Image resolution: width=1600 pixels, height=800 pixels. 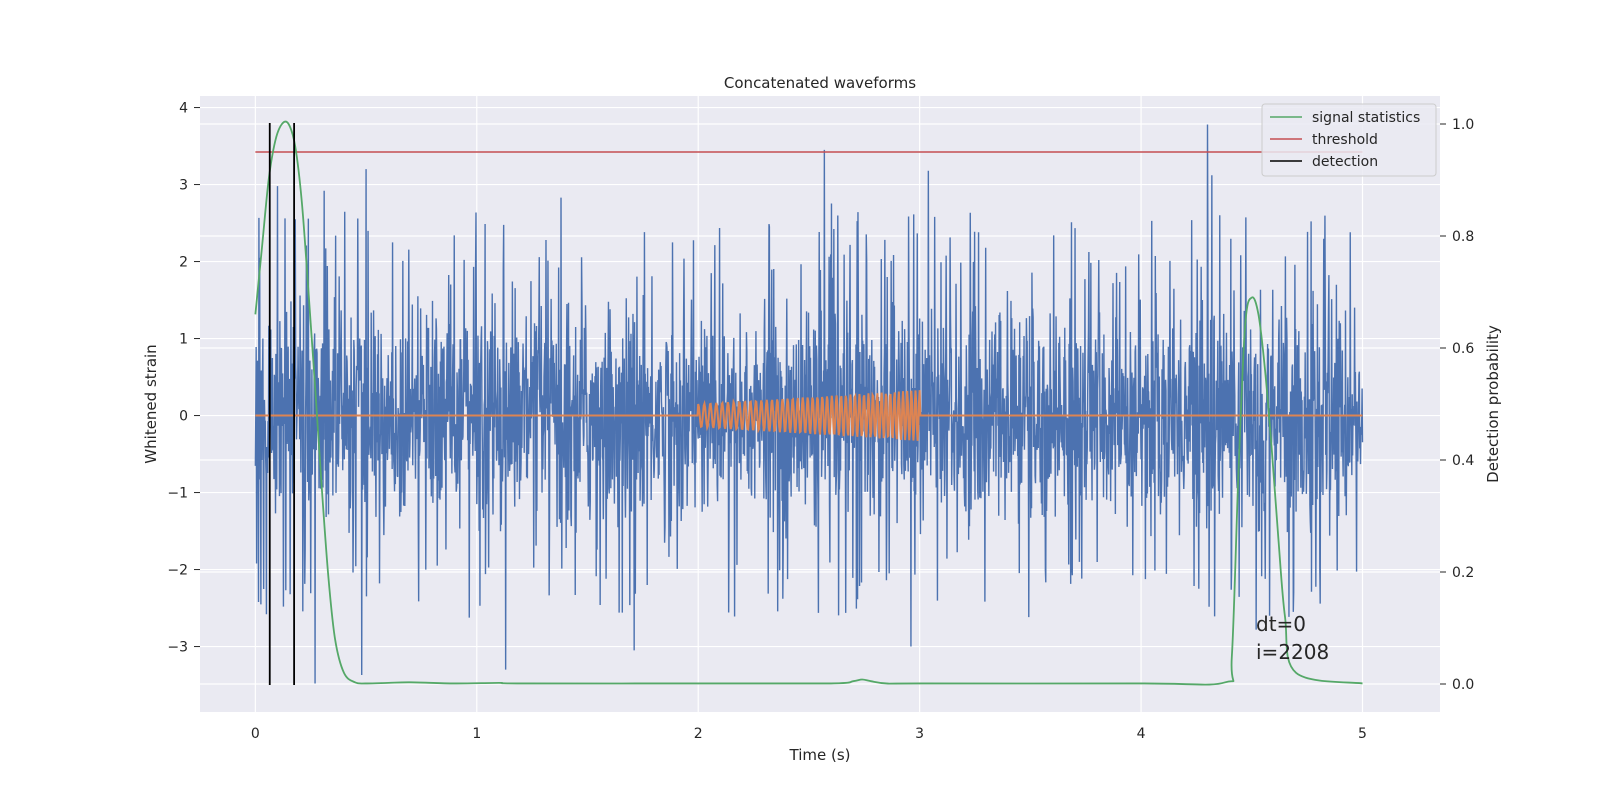 What do you see at coordinates (183, 186) in the screenshot?
I see `y-left-tick-label: 3` at bounding box center [183, 186].